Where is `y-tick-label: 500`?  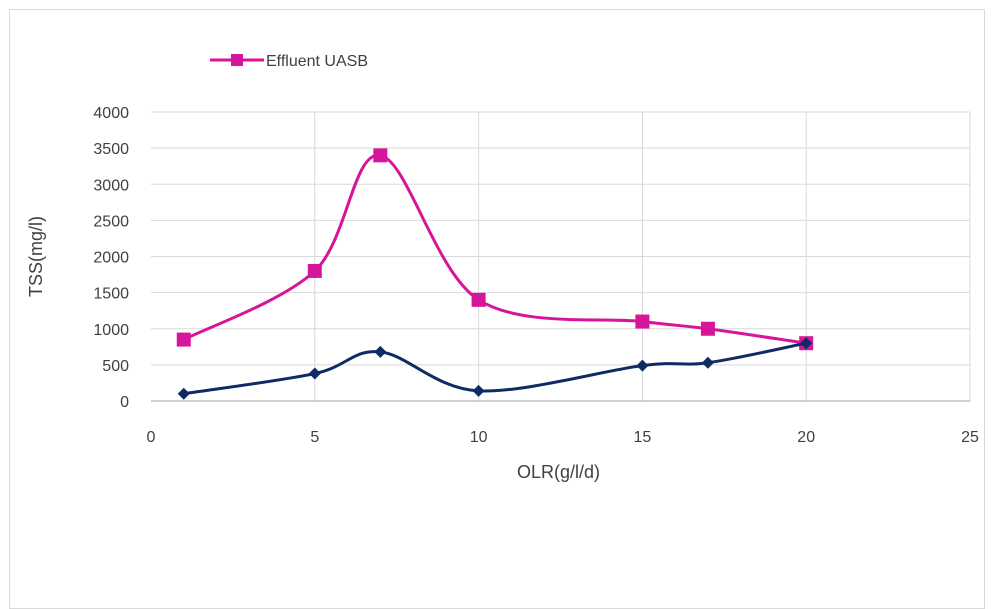
y-tick-label: 500 is located at coordinates (115, 366).